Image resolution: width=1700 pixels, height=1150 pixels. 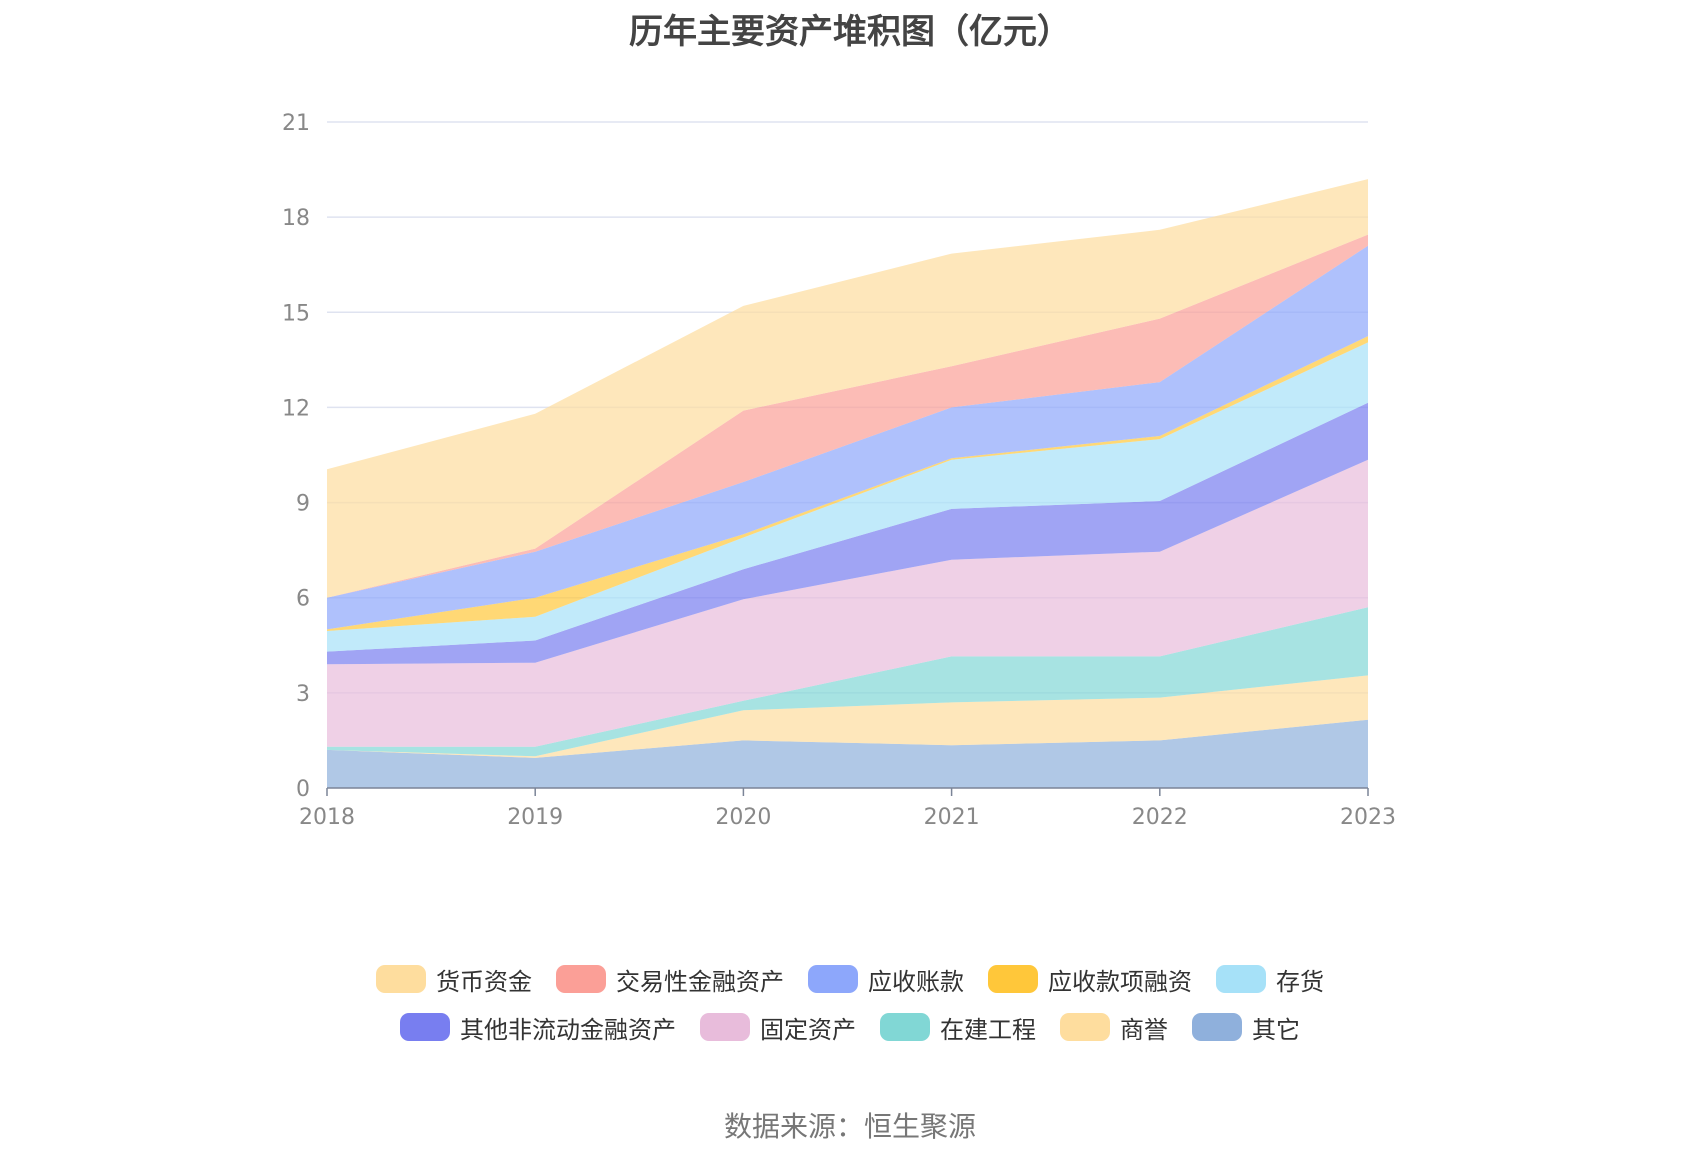 What do you see at coordinates (296, 408) in the screenshot?
I see `y-tick-label: 12` at bounding box center [296, 408].